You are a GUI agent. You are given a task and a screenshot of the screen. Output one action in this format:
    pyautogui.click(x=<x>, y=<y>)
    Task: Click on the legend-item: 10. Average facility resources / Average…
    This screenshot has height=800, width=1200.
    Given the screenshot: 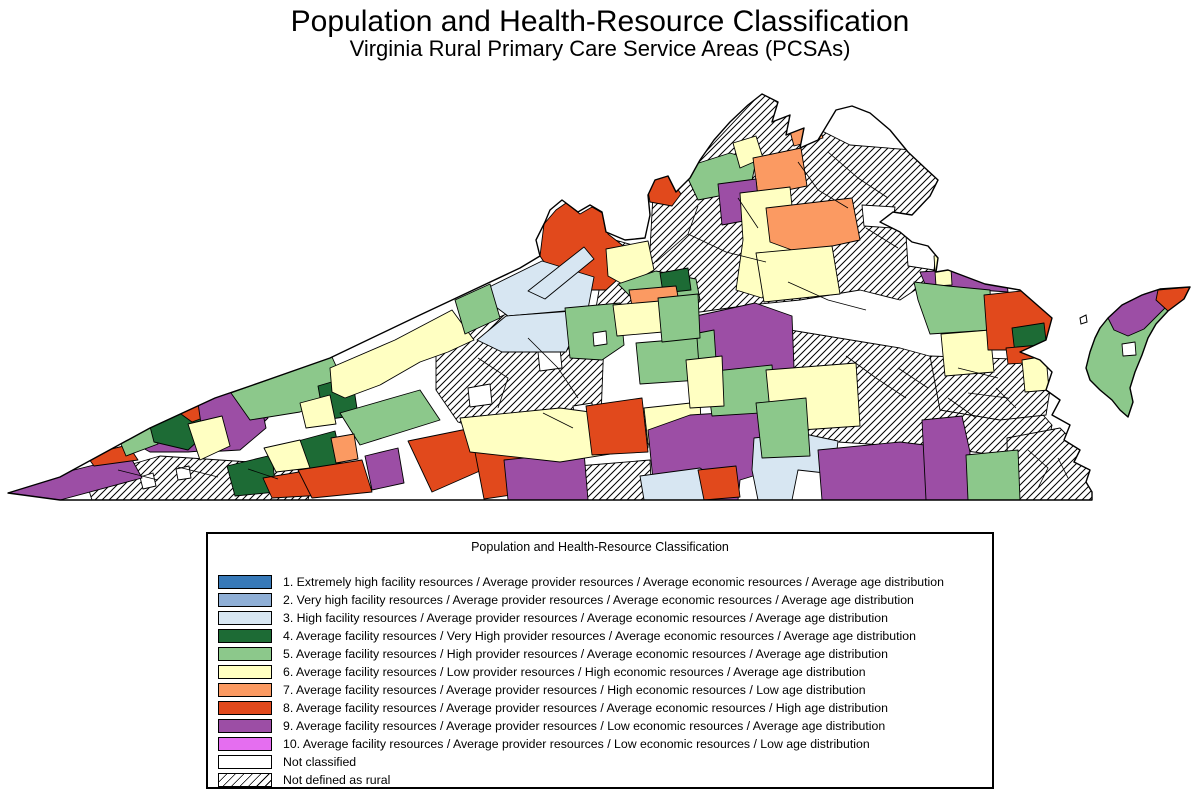 What is the action you would take?
    pyautogui.click(x=581, y=744)
    